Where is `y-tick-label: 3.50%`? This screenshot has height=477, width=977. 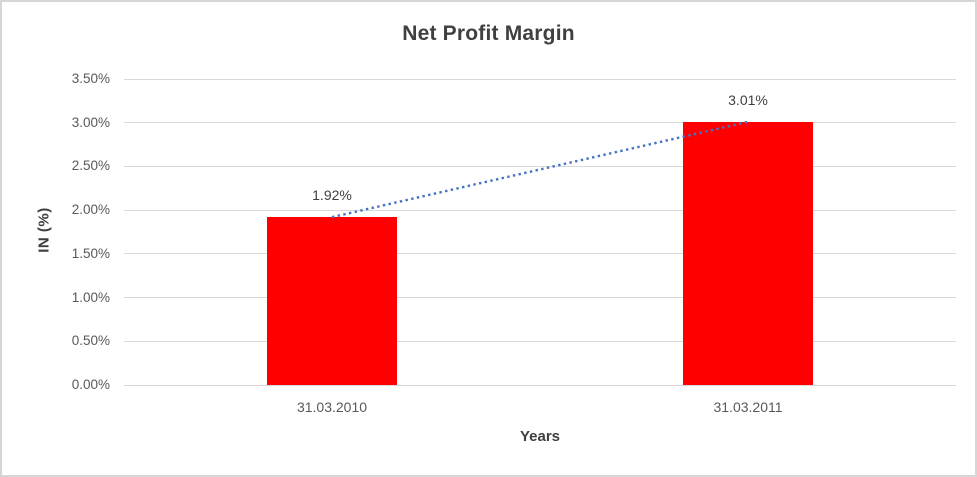 y-tick-label: 3.50% is located at coordinates (90, 78).